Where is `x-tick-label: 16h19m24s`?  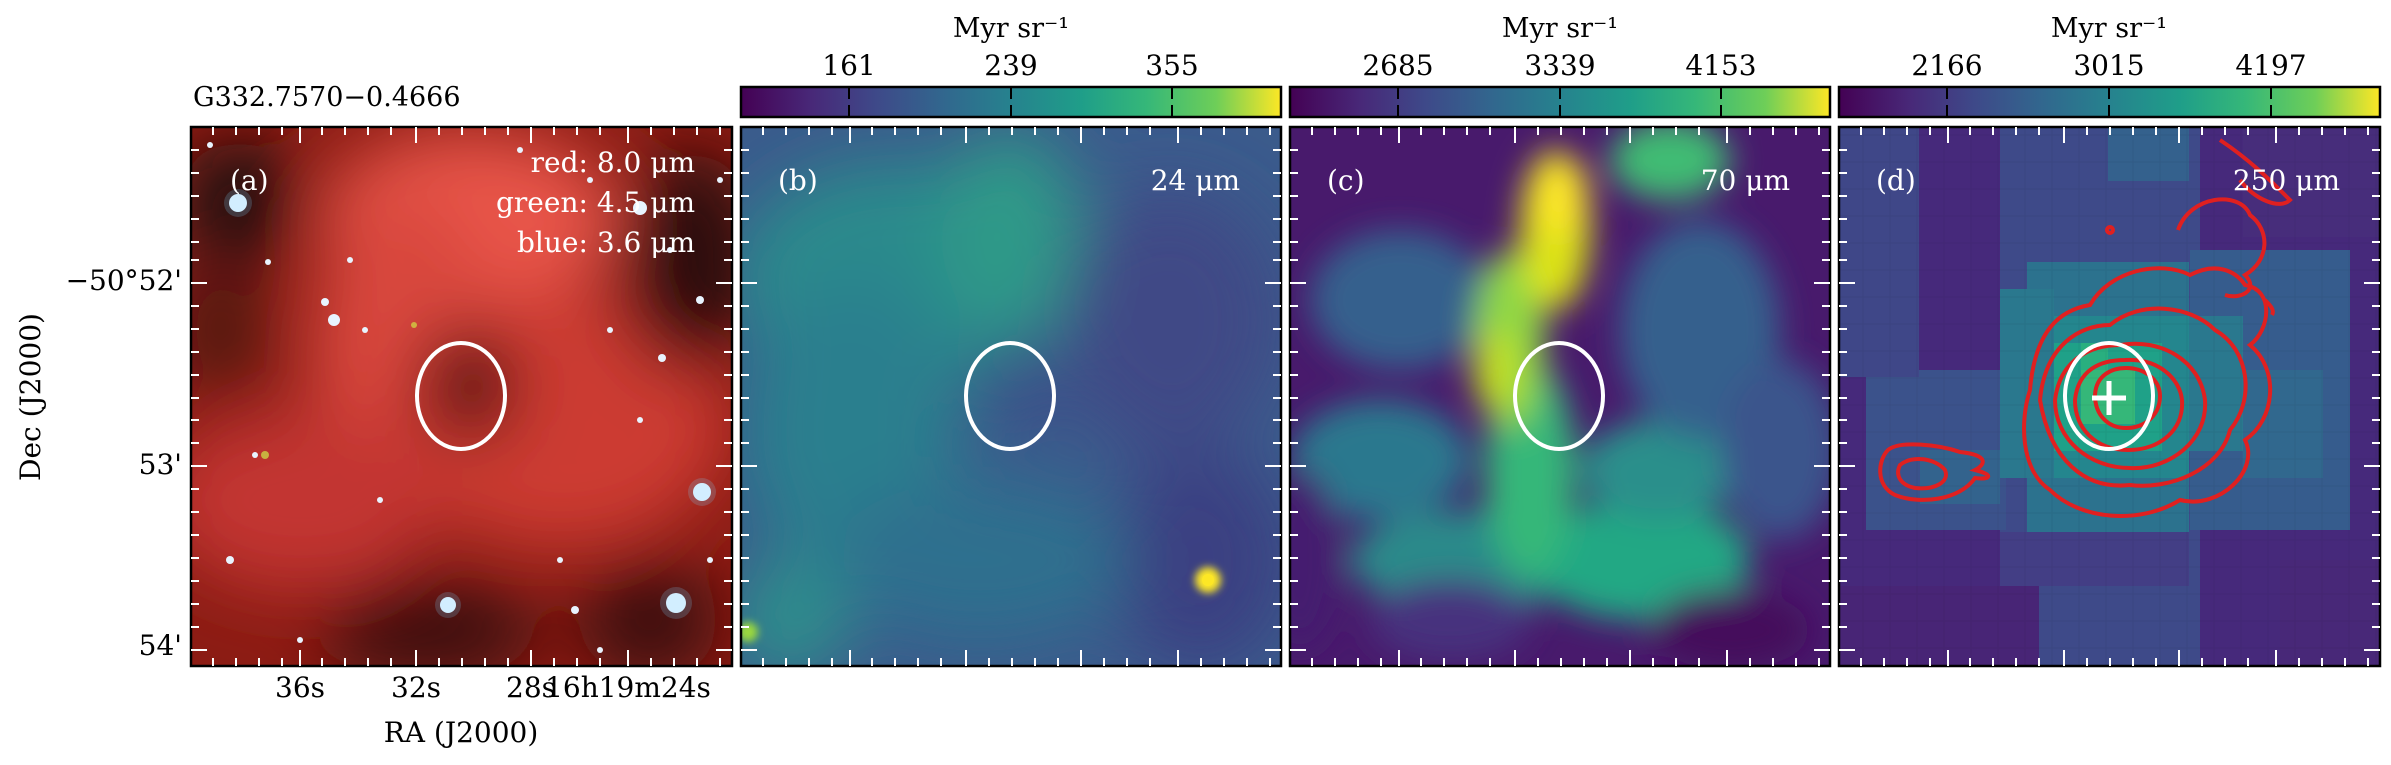
x-tick-label: 16h19m24s is located at coordinates (628, 687).